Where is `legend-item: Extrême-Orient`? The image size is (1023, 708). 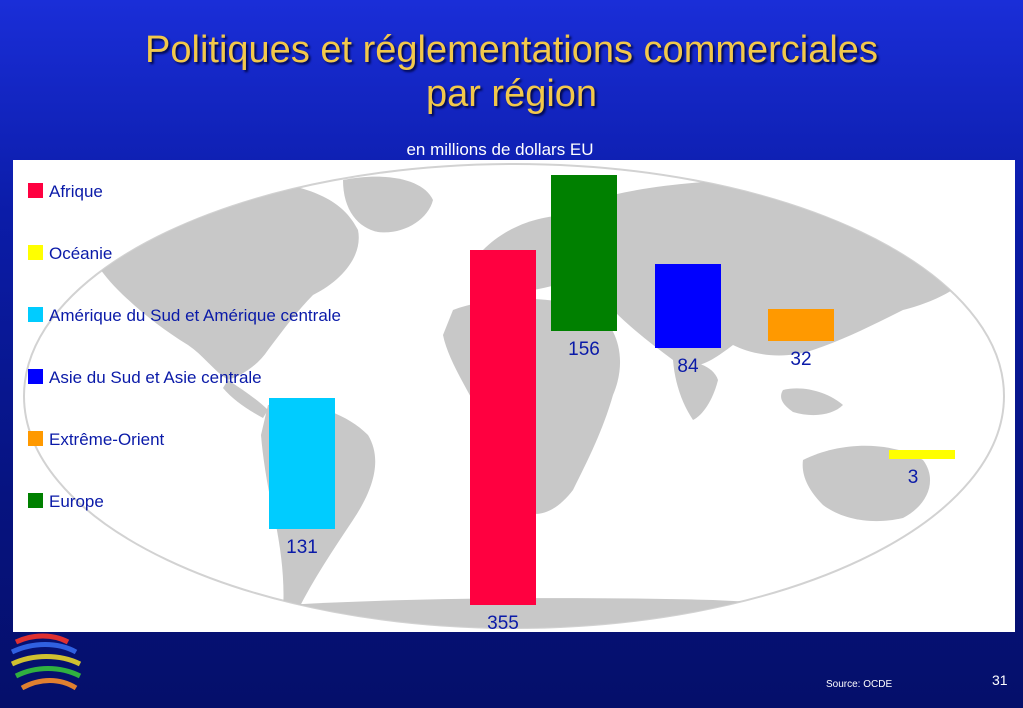
legend-item: Extrême-Orient is located at coordinates (96, 440).